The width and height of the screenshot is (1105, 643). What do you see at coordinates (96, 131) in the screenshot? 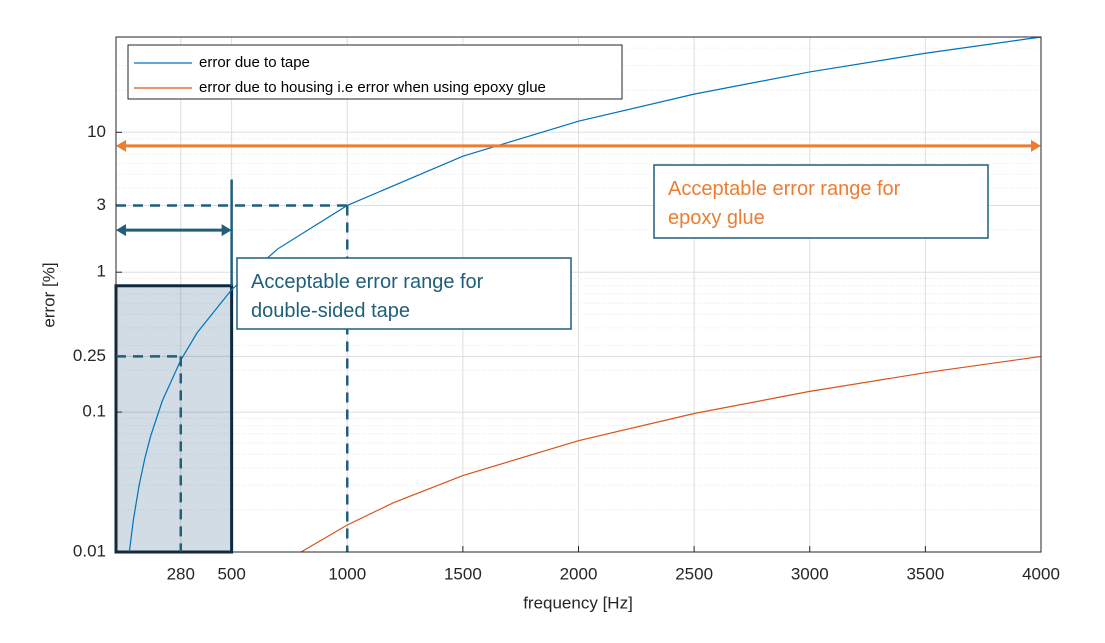
I see `y-tick-label: 10` at bounding box center [96, 131].